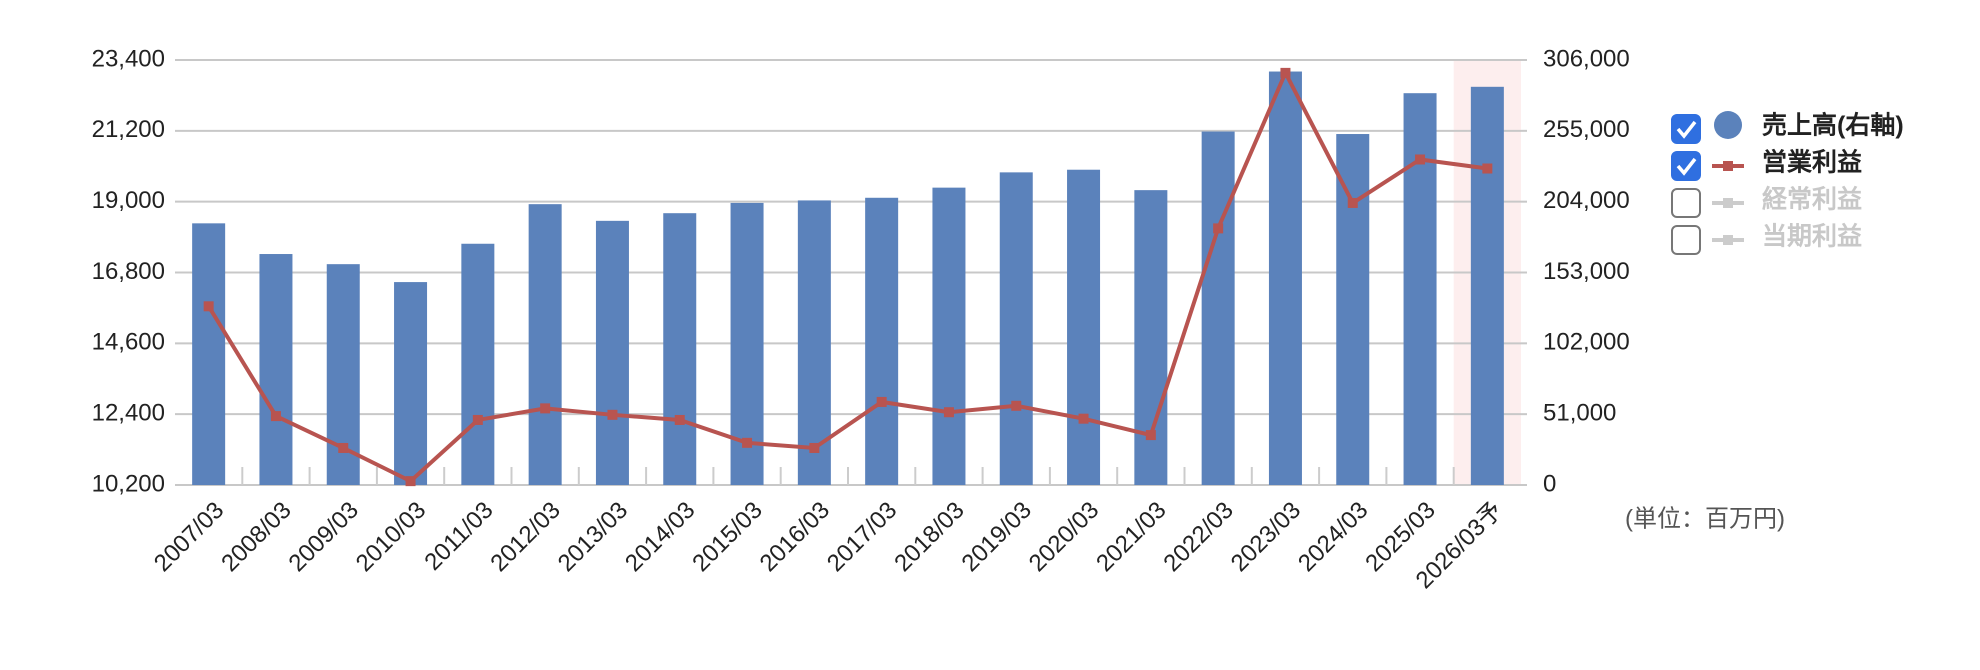 Image resolution: width=1980 pixels, height=670 pixels. What do you see at coordinates (727, 537) in the screenshot?
I see `x-tick-label: 2015/03` at bounding box center [727, 537].